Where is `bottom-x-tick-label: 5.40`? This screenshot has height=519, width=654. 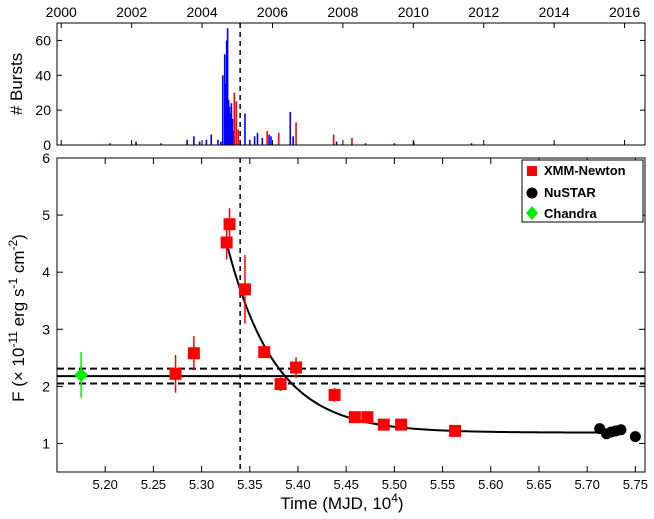 bottom-x-tick-label: 5.40 is located at coordinates (297, 484).